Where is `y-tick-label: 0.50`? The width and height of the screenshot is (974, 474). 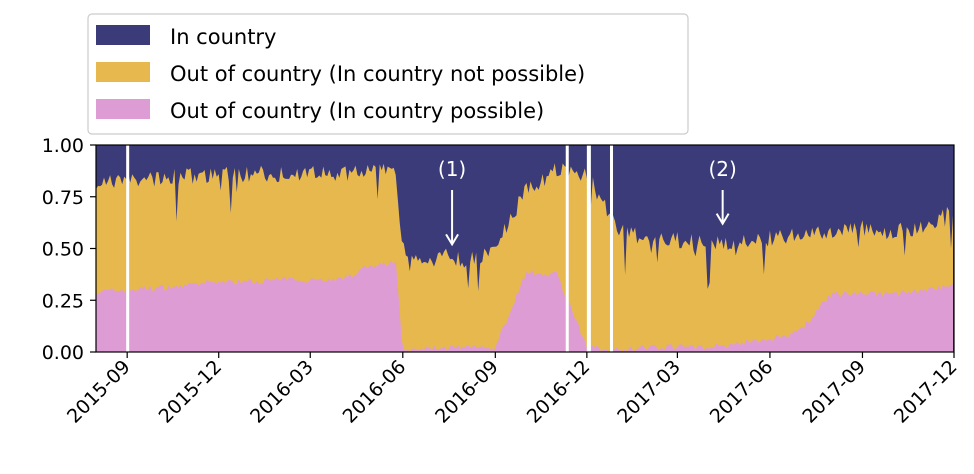 y-tick-label: 0.50 is located at coordinates (63, 250).